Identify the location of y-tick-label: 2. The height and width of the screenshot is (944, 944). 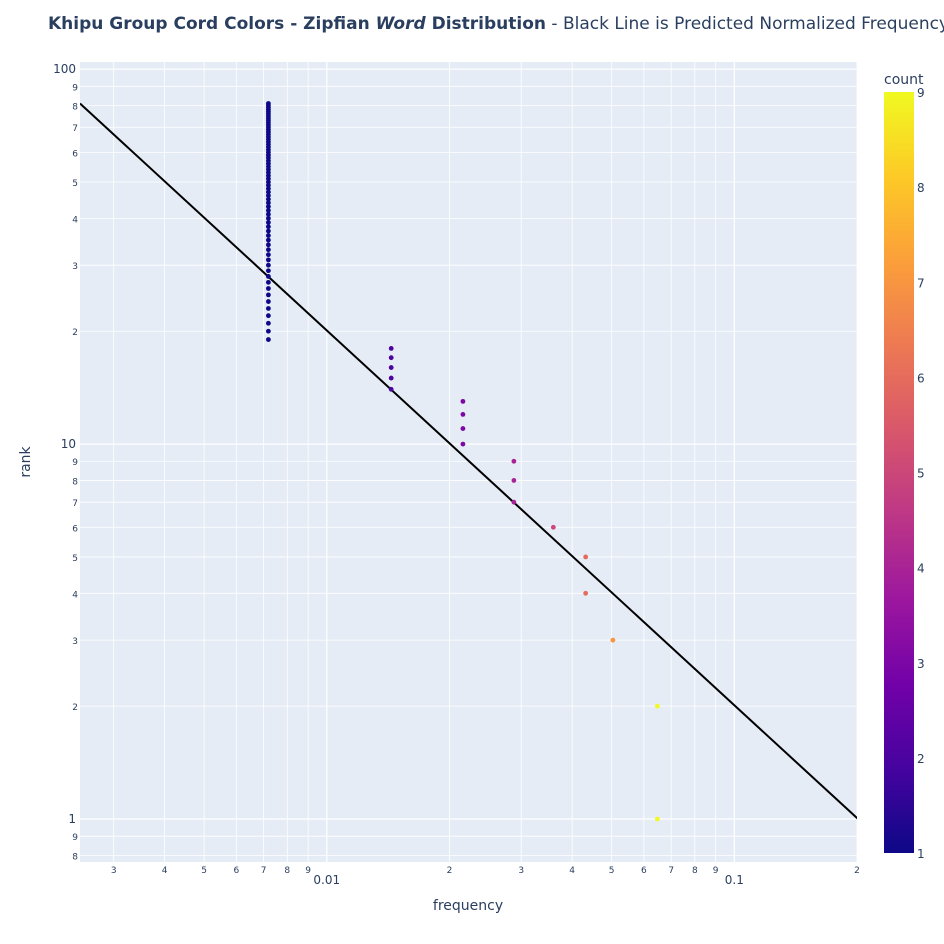
(75, 708).